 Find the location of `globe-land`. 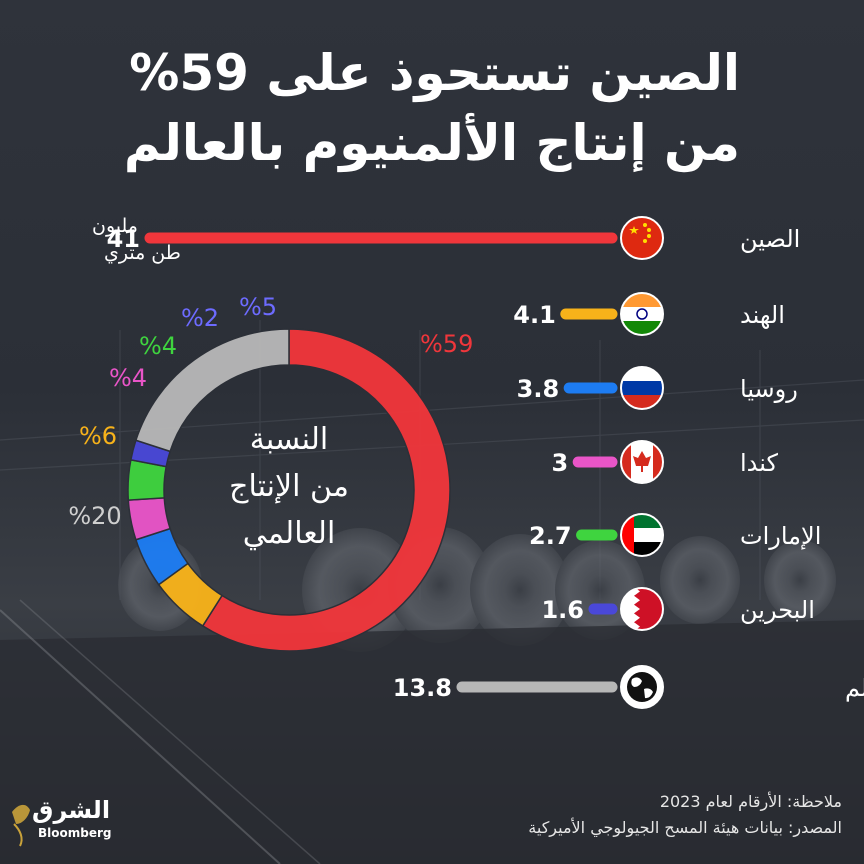

globe-land is located at coordinates (642, 688).